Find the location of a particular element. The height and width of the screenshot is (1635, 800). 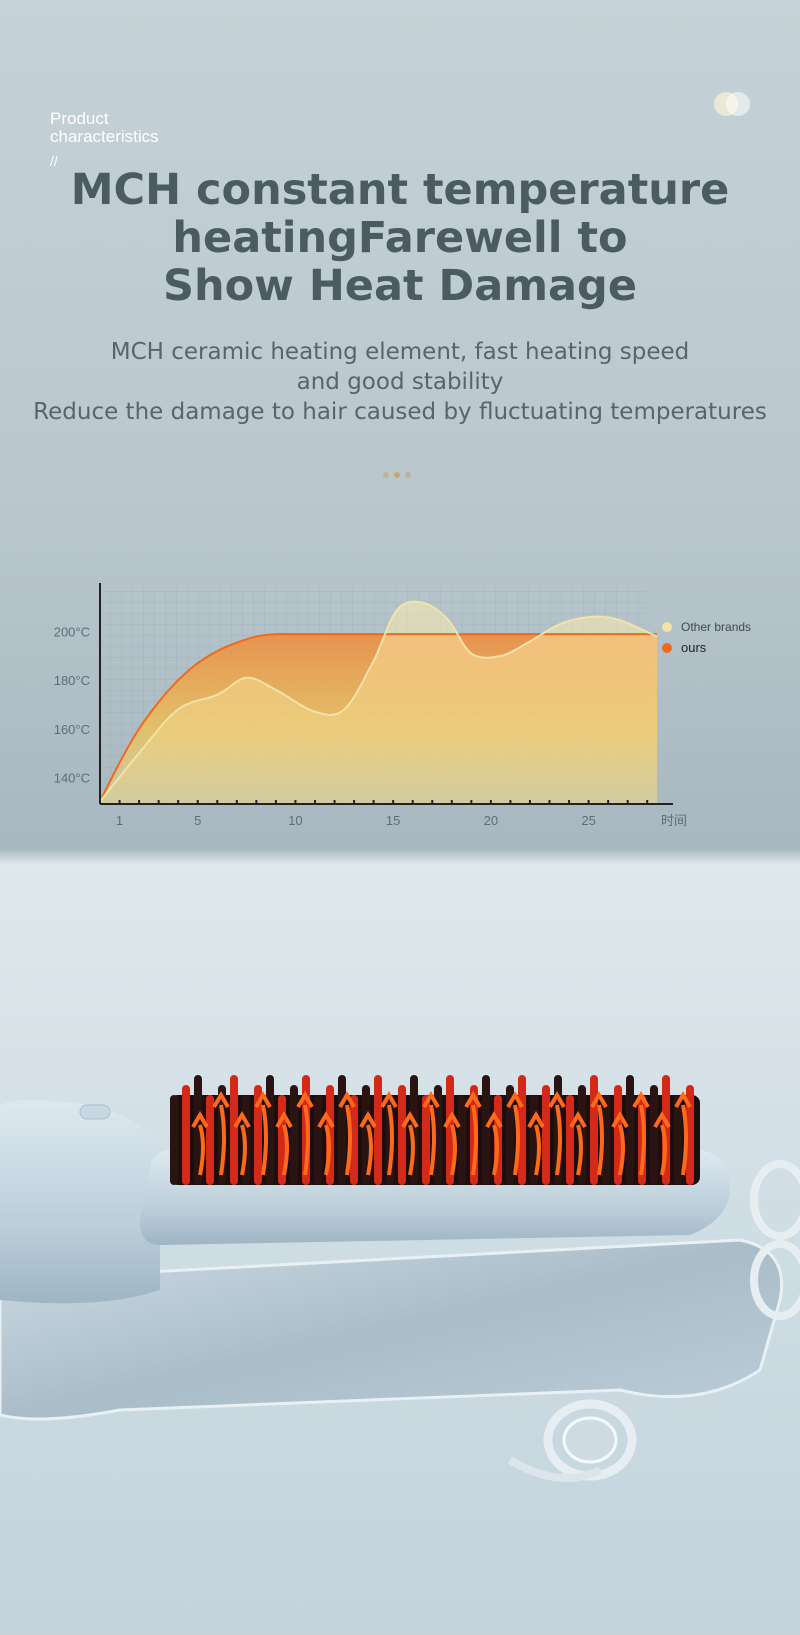

pagination-dots is located at coordinates (398, 476).